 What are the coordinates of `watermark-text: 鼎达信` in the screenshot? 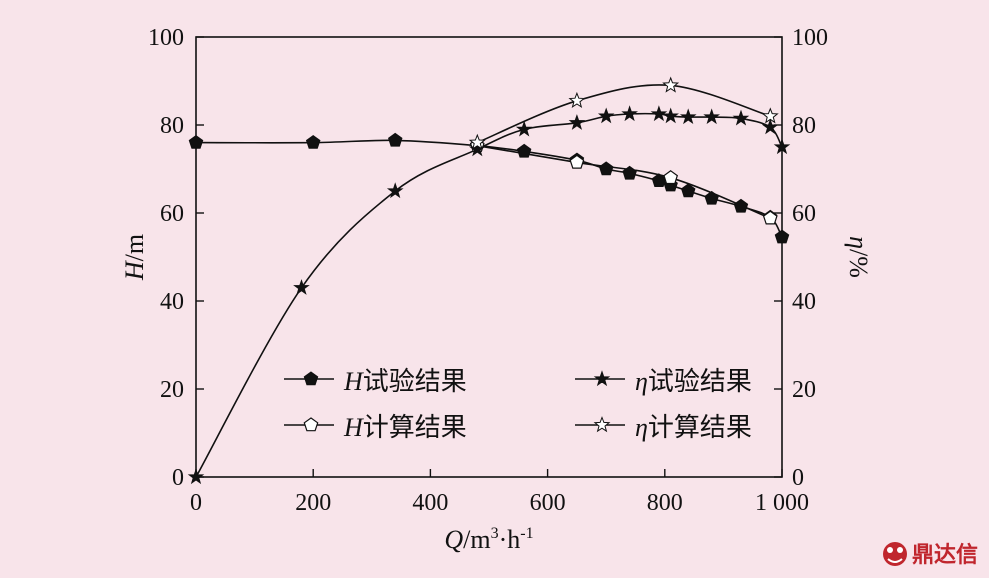 It's located at (945, 555).